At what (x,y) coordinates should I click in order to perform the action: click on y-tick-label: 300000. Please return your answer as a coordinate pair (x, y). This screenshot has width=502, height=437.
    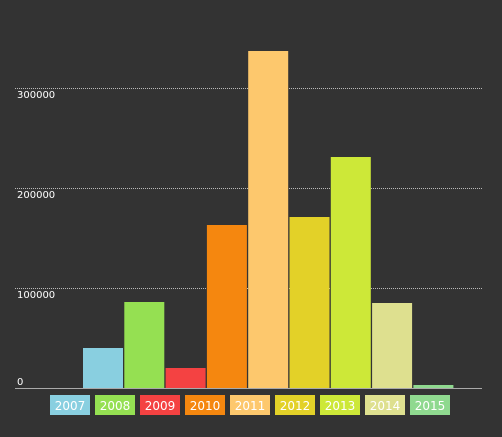
    Looking at the image, I should click on (36, 95).